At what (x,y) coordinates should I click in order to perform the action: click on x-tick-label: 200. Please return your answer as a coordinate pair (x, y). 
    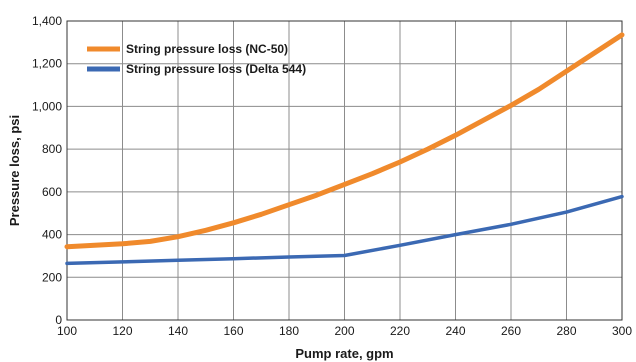
    Looking at the image, I should click on (344, 331).